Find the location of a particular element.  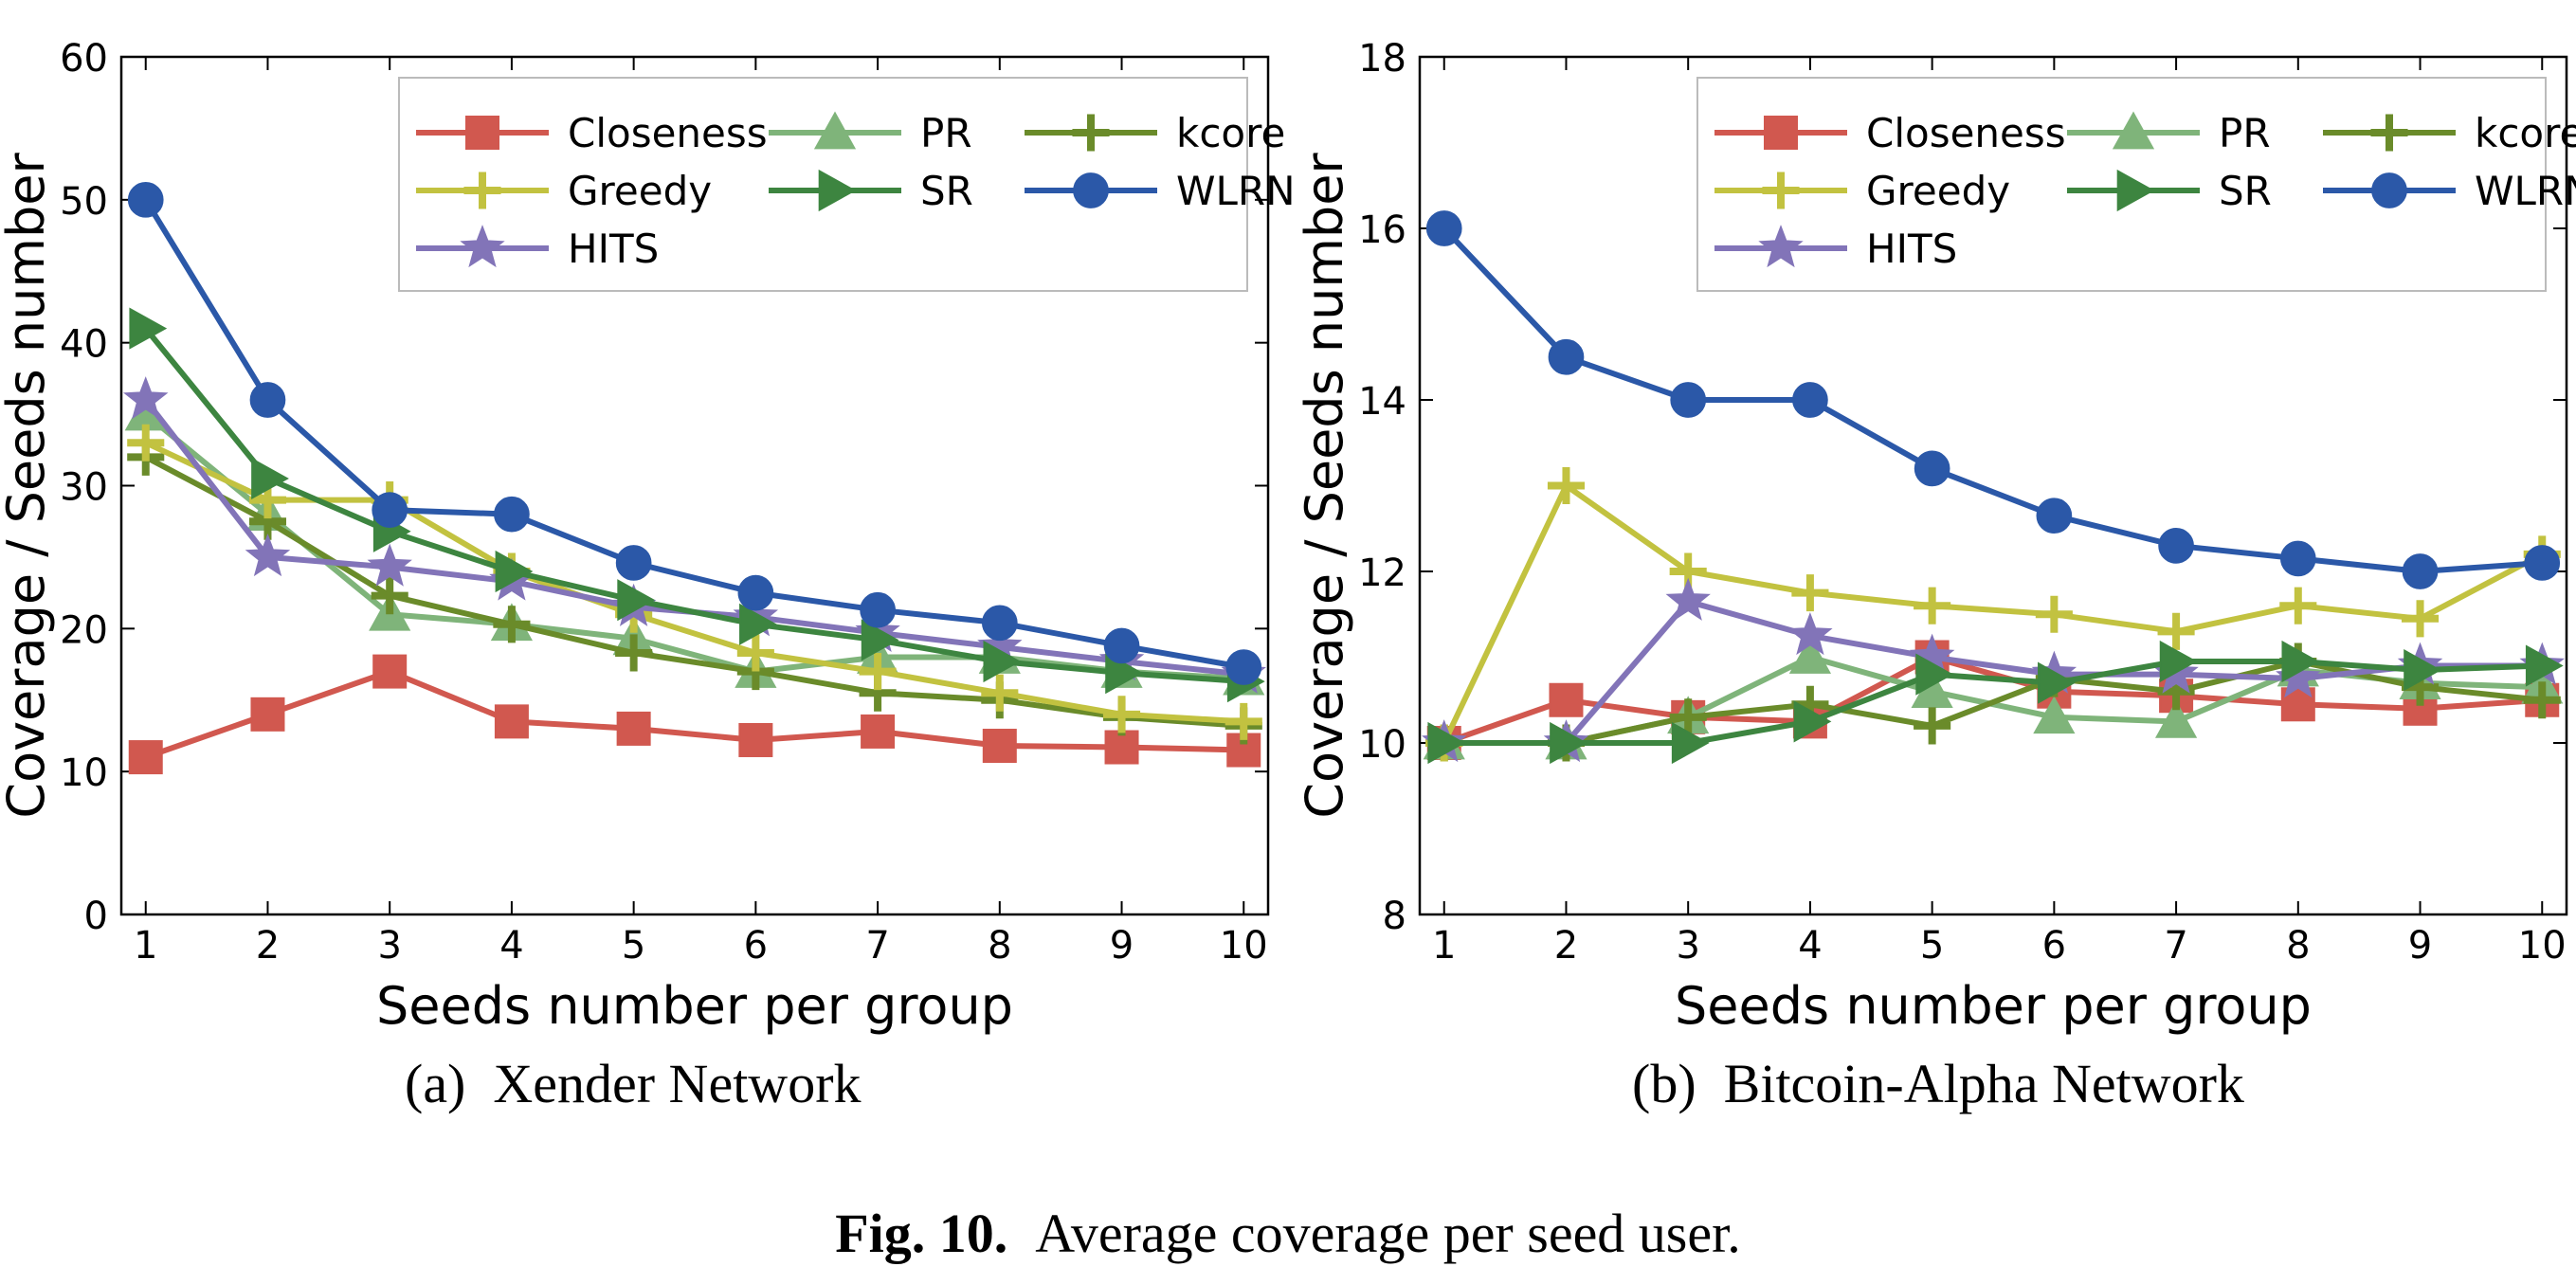

subcaption-a: (a) Xender Network is located at coordinates (633, 1083).